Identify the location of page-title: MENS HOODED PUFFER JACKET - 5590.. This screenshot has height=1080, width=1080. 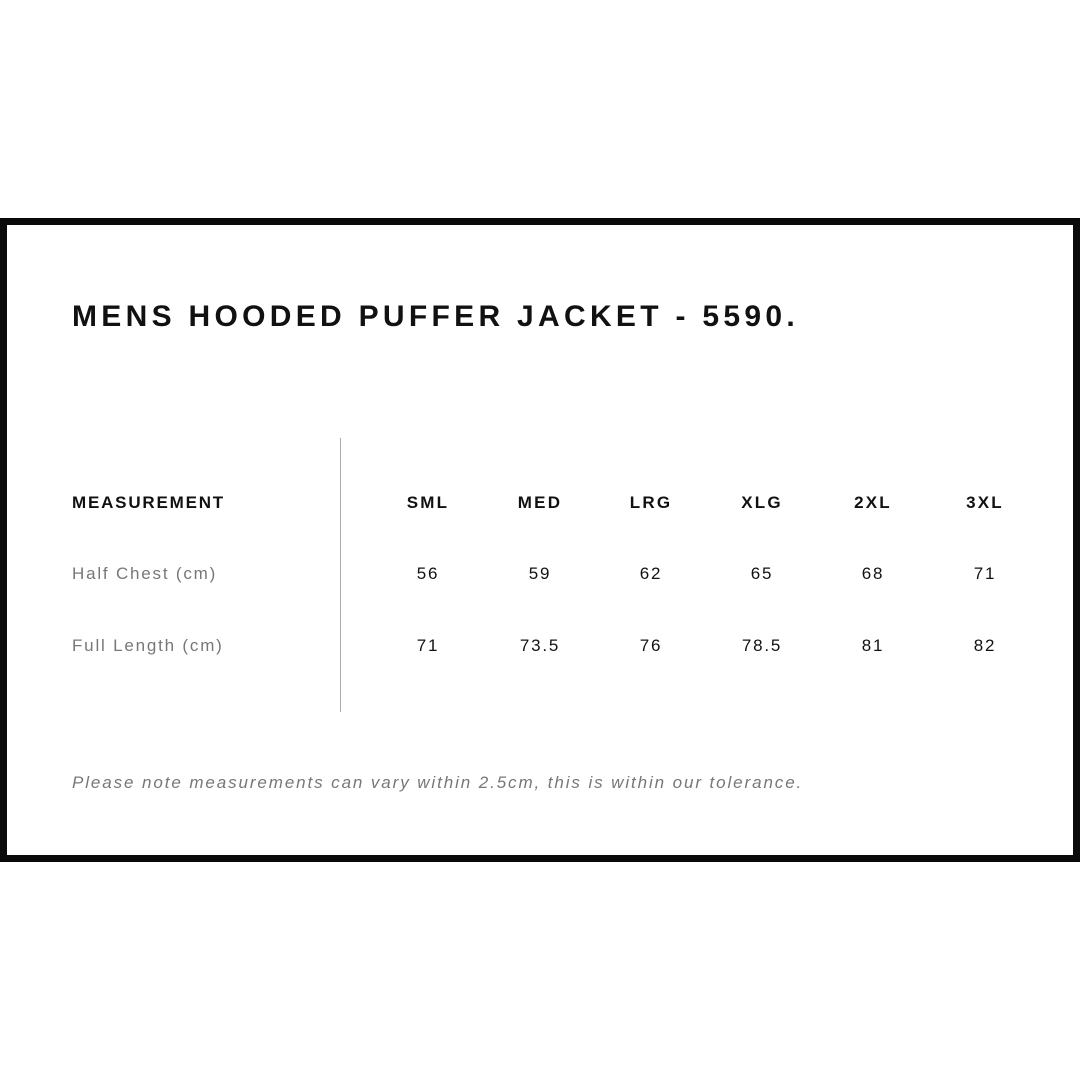
(436, 316).